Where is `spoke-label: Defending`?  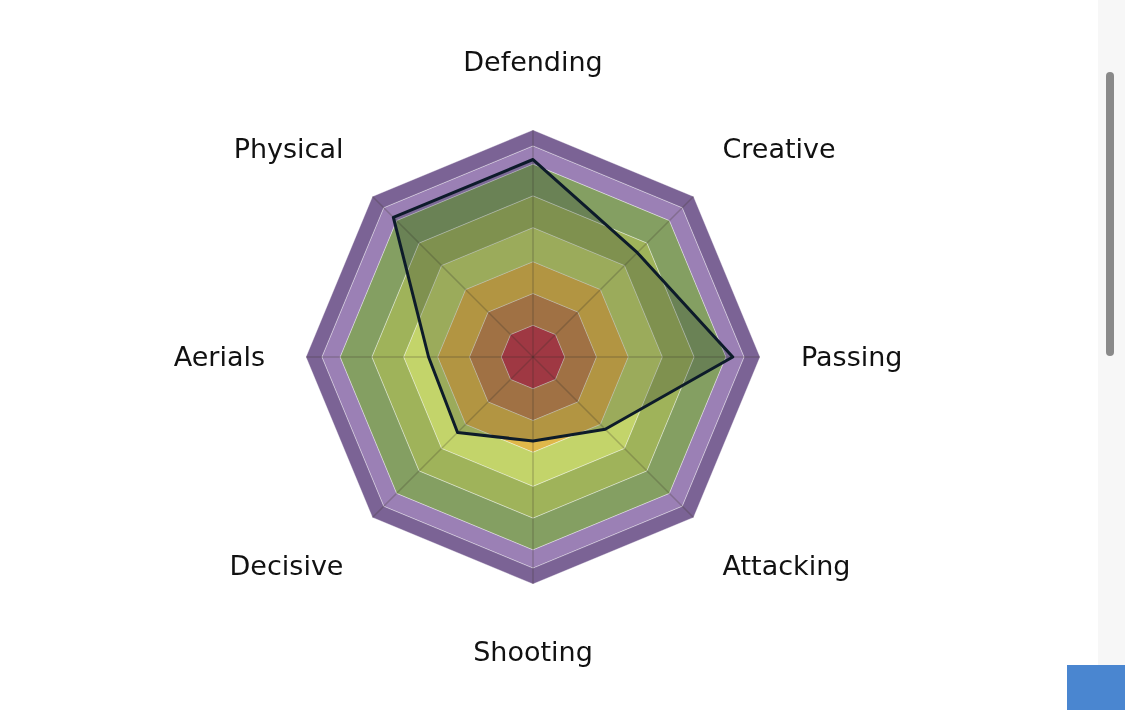
spoke-label: Defending is located at coordinates (533, 62).